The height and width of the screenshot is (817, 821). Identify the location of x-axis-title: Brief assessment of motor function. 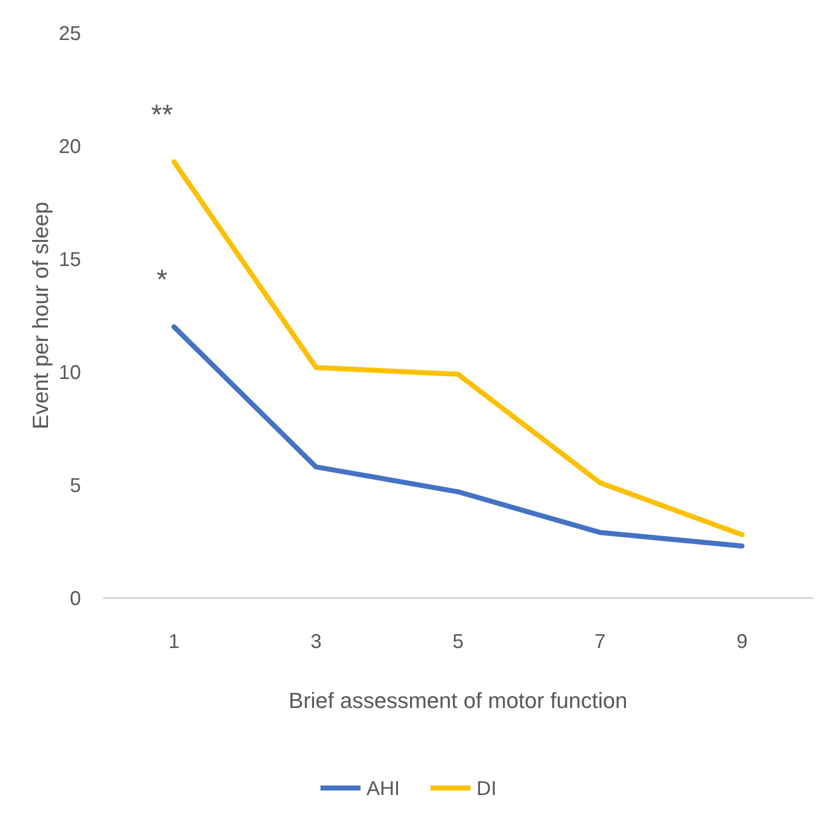
(458, 700).